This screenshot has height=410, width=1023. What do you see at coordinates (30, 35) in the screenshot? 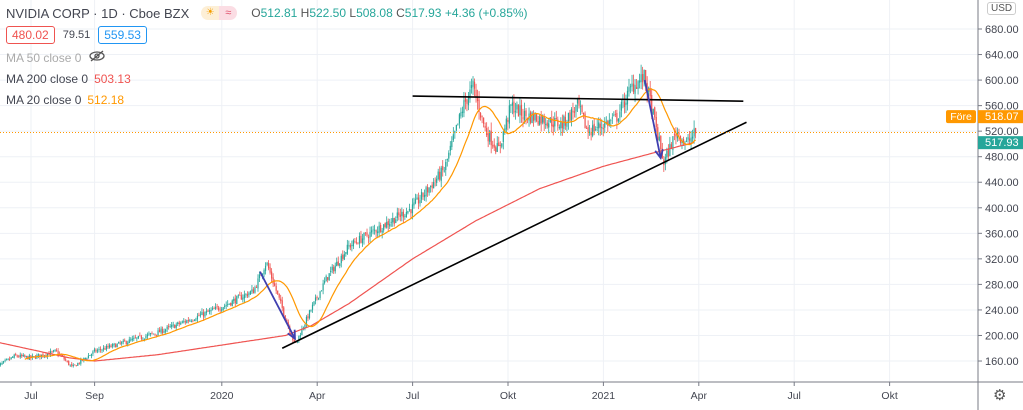
I see `sell-button: 480.02` at bounding box center [30, 35].